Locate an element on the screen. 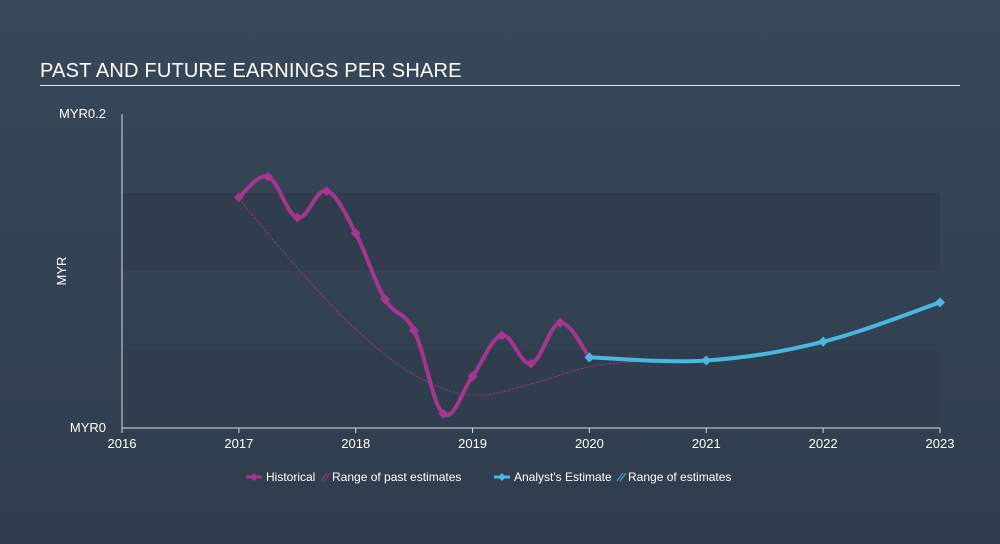 This screenshot has height=544, width=1000. plot-band-upper is located at coordinates (531, 232).